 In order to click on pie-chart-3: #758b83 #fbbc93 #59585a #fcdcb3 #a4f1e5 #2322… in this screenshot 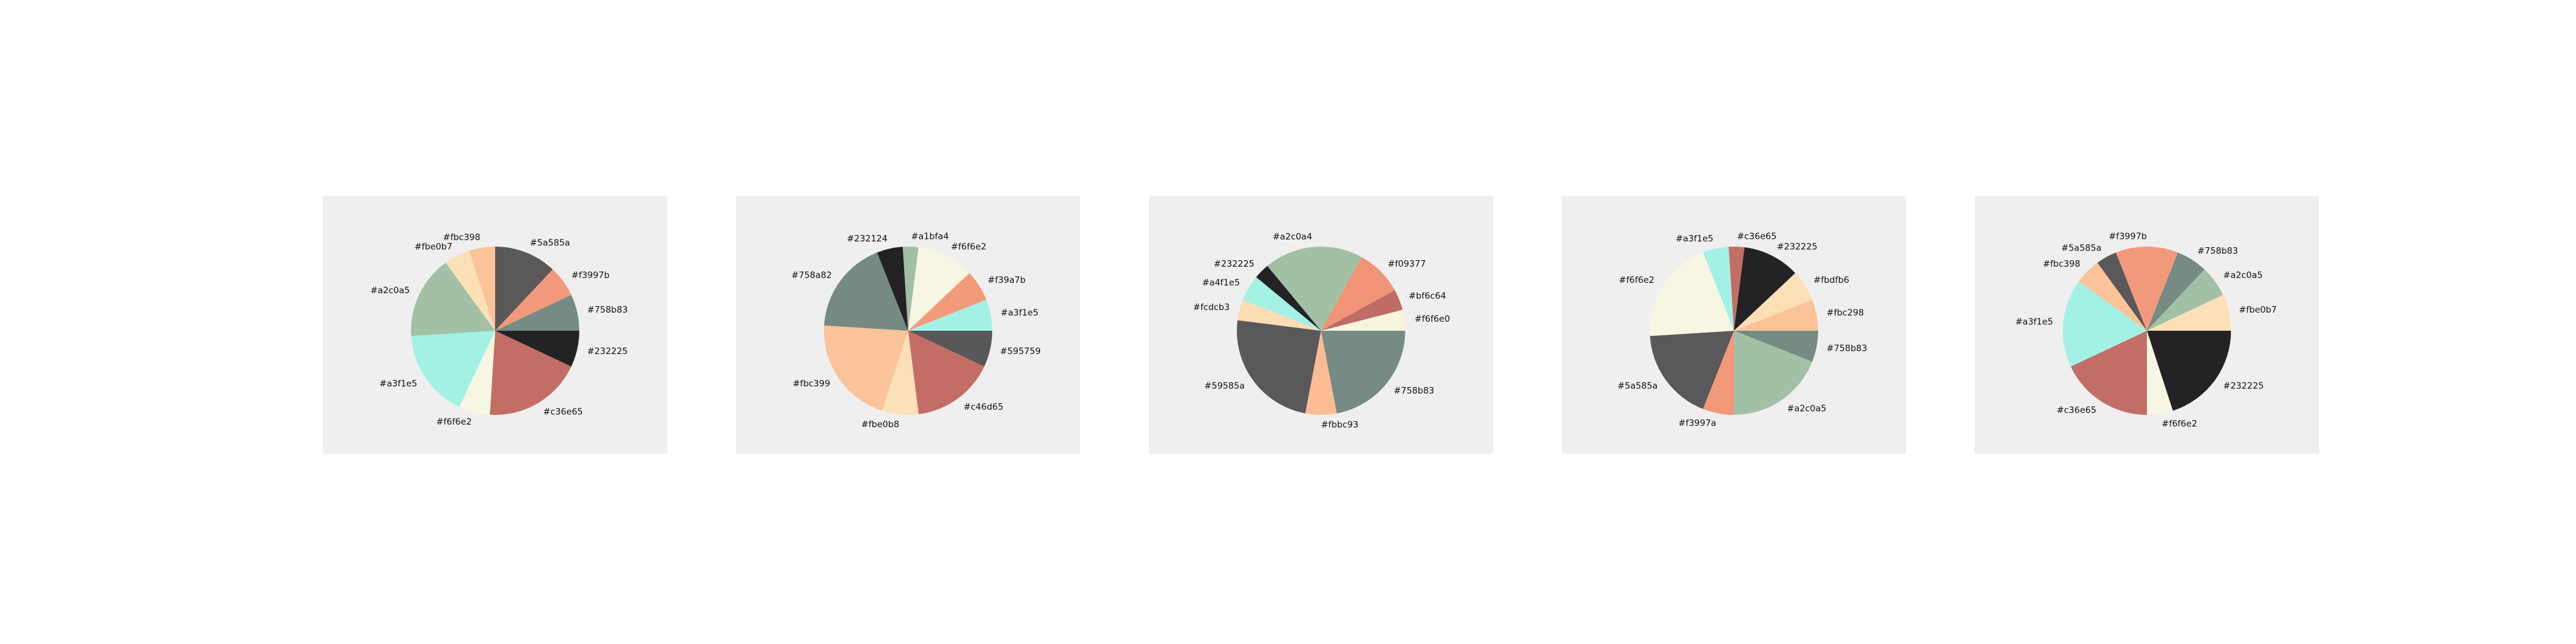, I will do `click(1321, 331)`.